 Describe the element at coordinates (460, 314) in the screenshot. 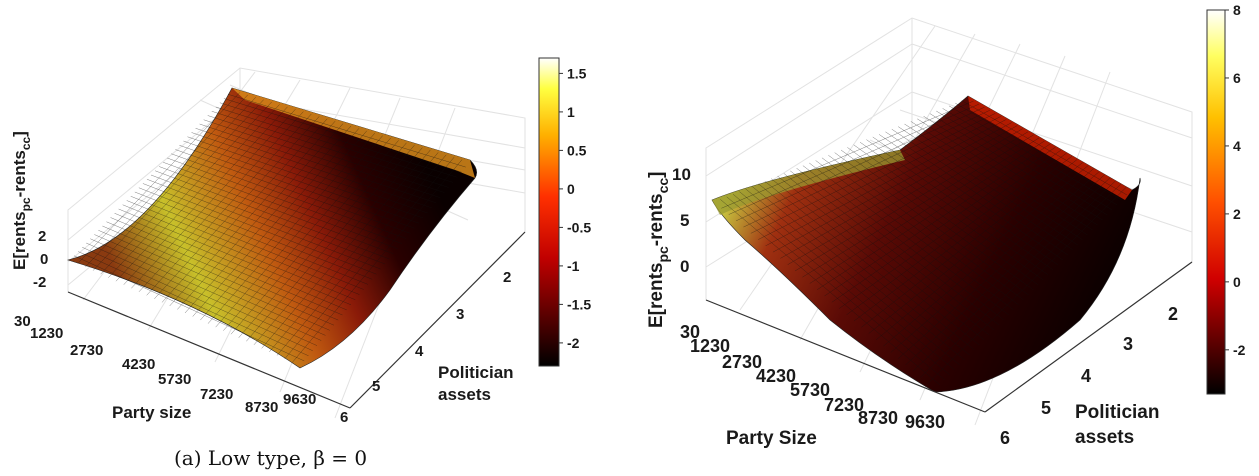

I see `left-y-tick: 3` at that location.